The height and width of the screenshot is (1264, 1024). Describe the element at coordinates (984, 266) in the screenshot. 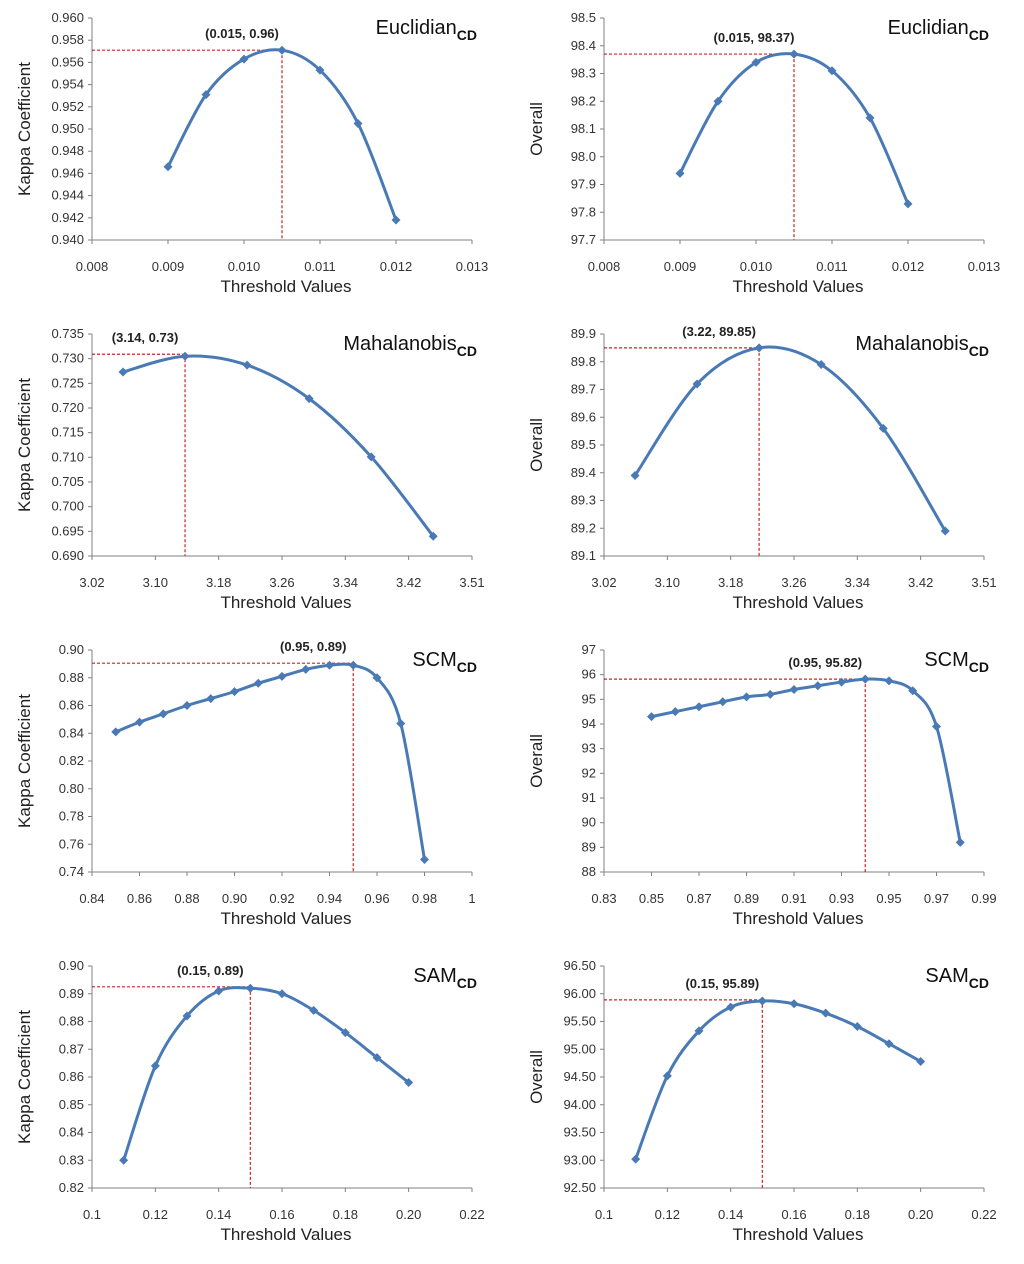

I see `chart-1-x-tick-label: 0.013` at that location.